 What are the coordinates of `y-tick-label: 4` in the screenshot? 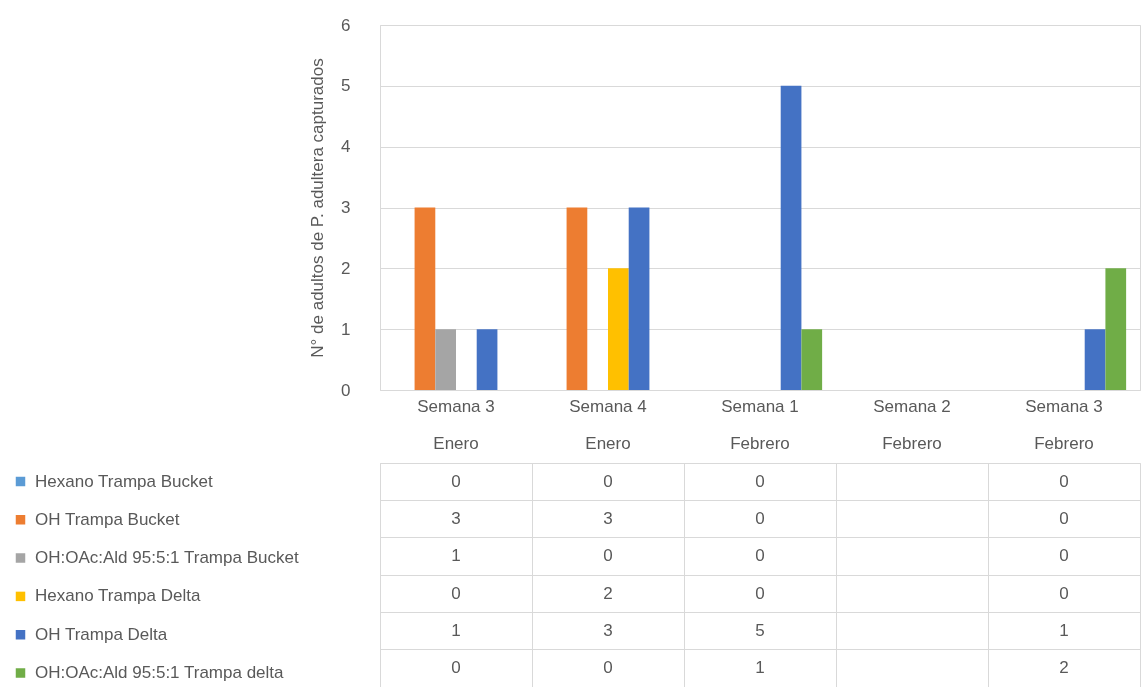 It's located at (346, 147).